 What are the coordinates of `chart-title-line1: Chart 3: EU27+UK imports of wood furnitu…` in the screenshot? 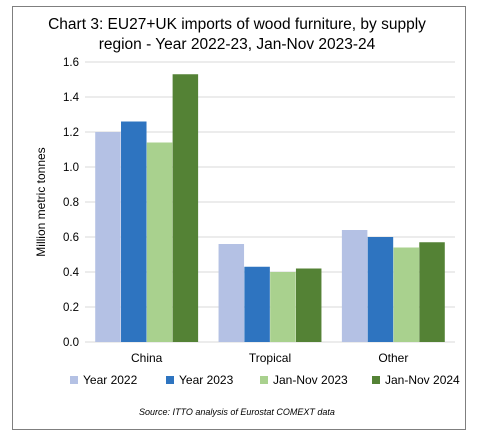 It's located at (237, 24).